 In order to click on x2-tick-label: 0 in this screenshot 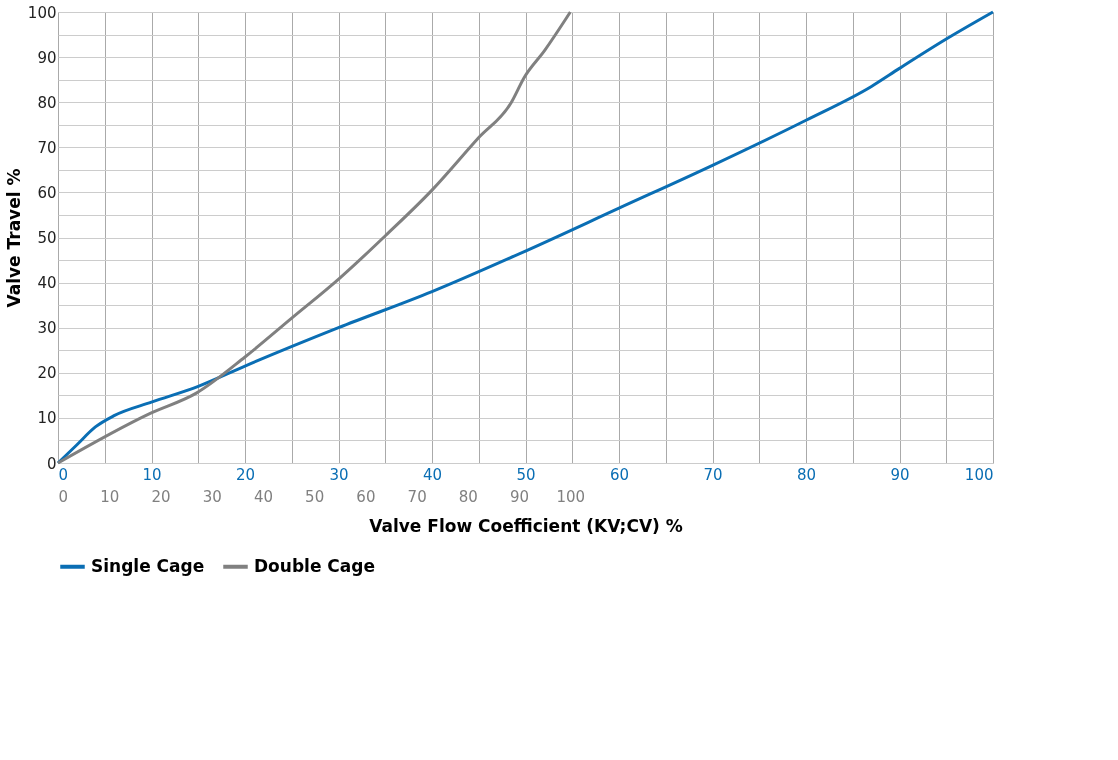, I will do `click(63, 496)`.